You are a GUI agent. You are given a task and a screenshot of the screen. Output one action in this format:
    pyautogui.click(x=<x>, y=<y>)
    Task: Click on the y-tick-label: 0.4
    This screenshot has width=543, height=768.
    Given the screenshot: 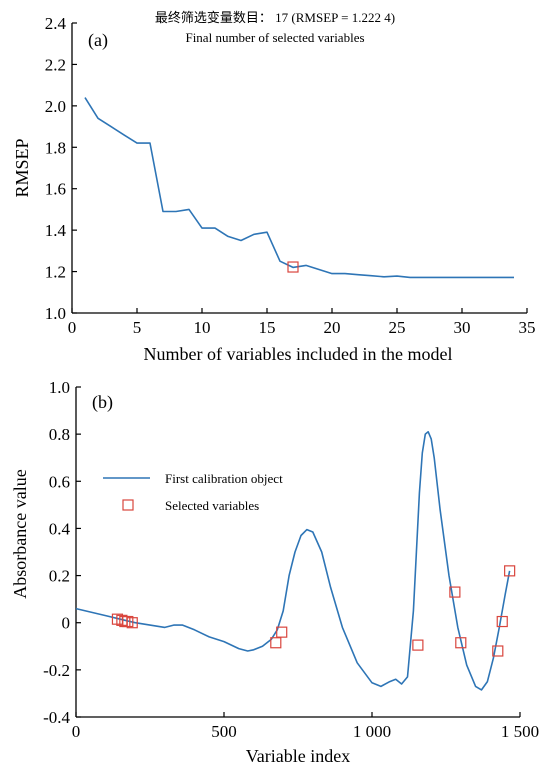 What is the action you would take?
    pyautogui.click(x=60, y=528)
    